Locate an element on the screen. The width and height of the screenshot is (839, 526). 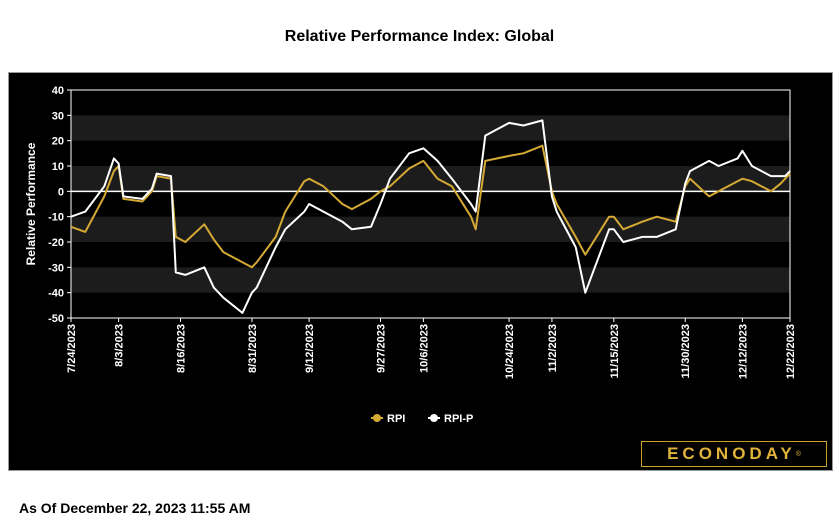
registered-mark: ® is located at coordinates (798, 454).